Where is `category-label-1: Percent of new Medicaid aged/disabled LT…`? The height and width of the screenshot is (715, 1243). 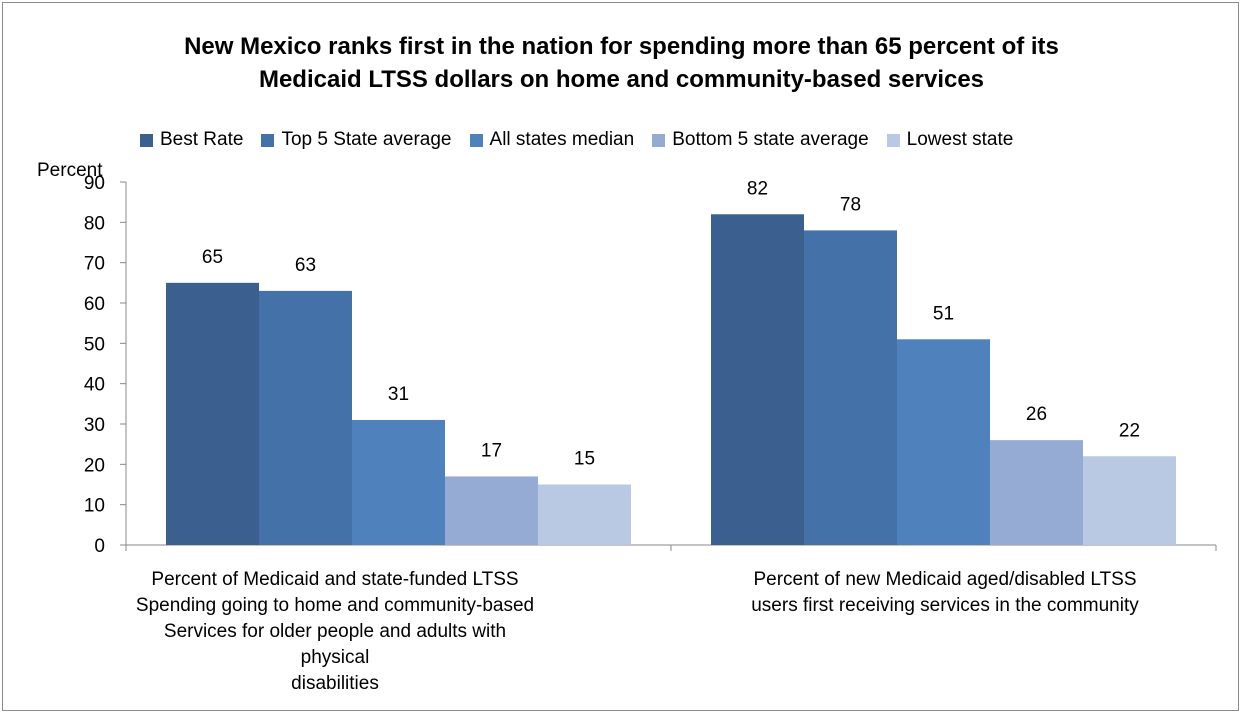
category-label-1: Percent of new Medicaid aged/disabled LT… is located at coordinates (945, 593).